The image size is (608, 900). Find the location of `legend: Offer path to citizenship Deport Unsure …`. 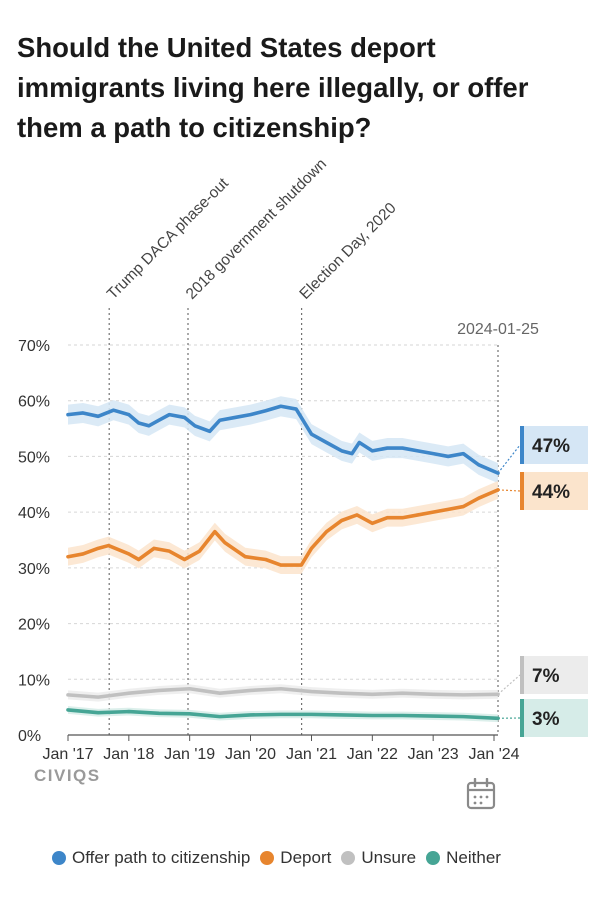

legend: Offer path to citizenship Deport Unsure … is located at coordinates (281, 858).